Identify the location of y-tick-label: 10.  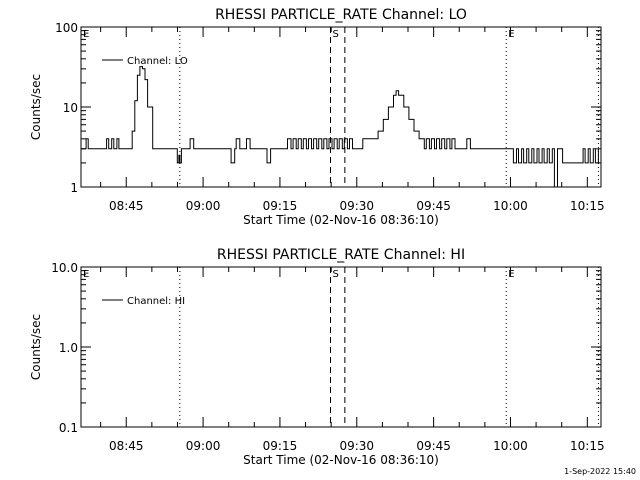
(70, 108).